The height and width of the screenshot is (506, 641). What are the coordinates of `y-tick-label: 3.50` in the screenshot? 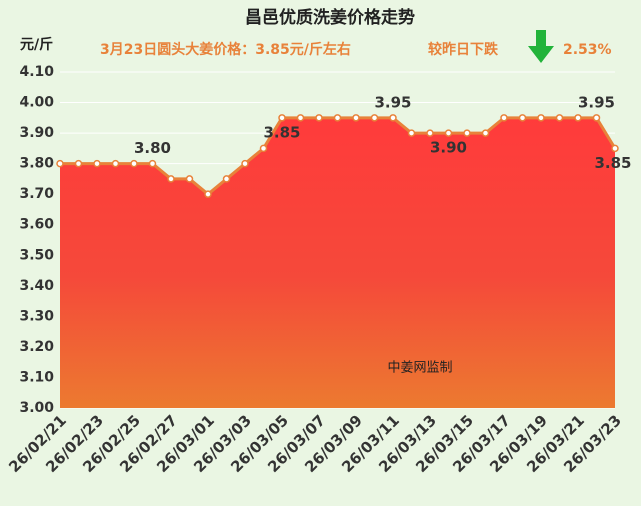 It's located at (36, 255).